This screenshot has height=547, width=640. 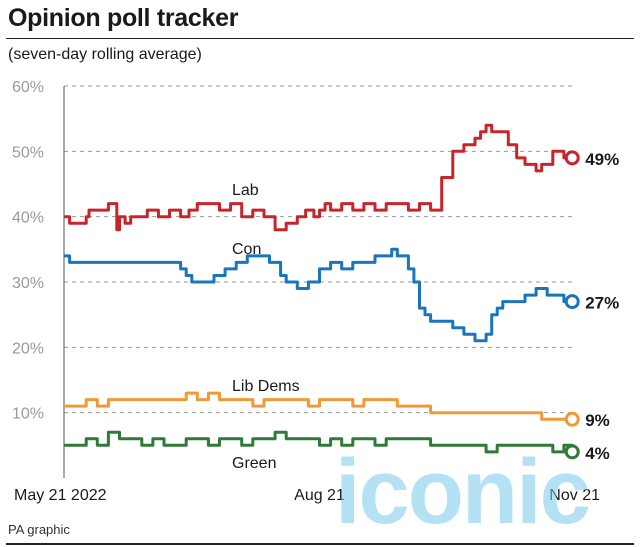 I want to click on series-end-label: 4%, so click(x=597, y=453).